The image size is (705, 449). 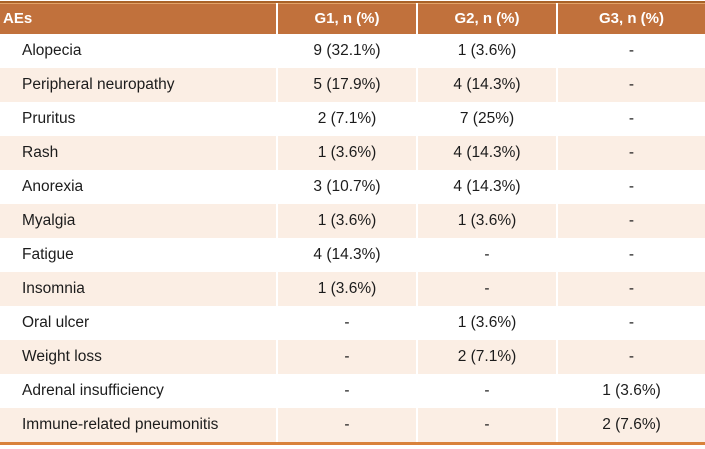 What do you see at coordinates (348, 187) in the screenshot?
I see `g1-value: 3 (10.7%)` at bounding box center [348, 187].